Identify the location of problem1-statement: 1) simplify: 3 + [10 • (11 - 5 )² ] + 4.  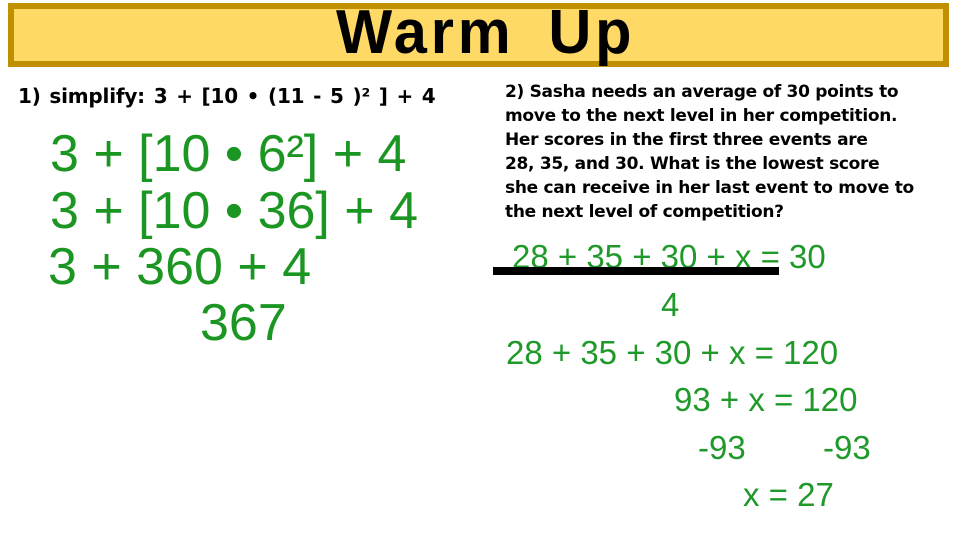
(227, 96).